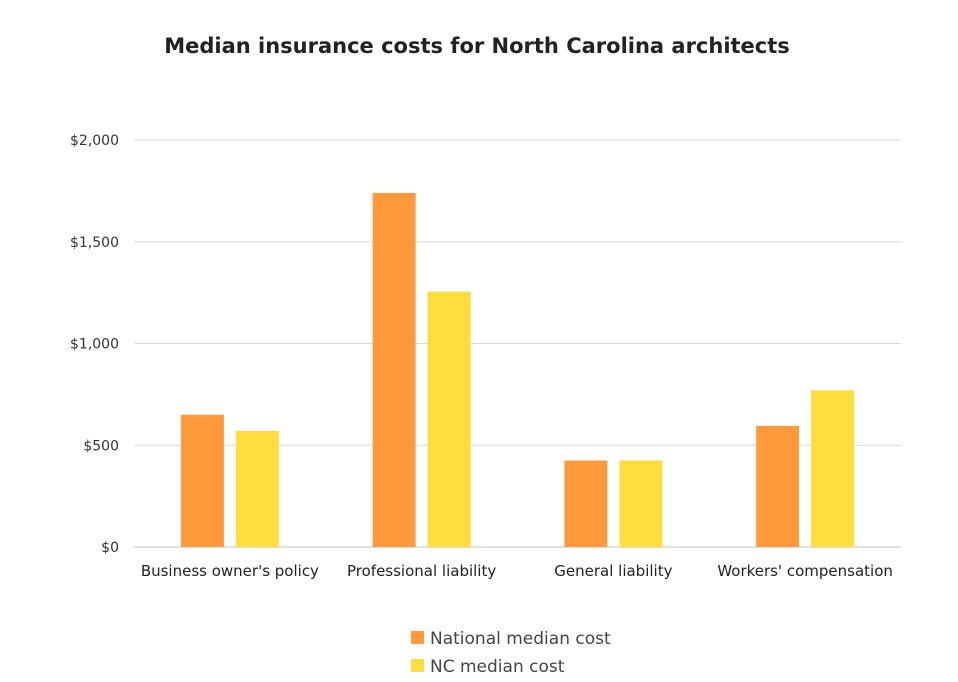 Image resolution: width=958 pixels, height=682 pixels. Describe the element at coordinates (613, 571) in the screenshot. I see `x-category-label: General liability` at that location.